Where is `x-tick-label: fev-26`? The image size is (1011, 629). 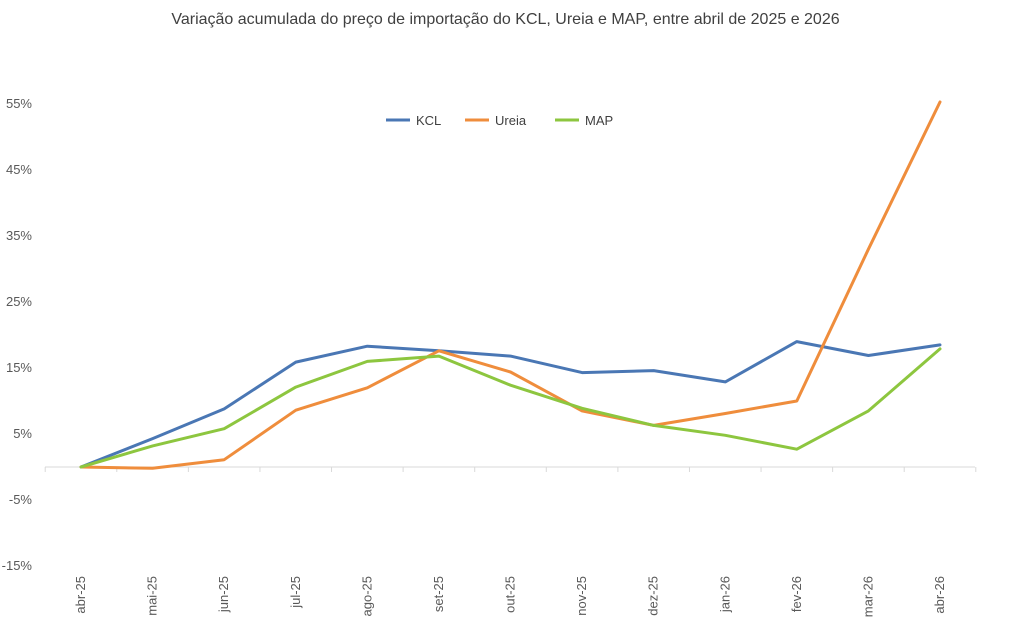 x-tick-label: fev-26 is located at coordinates (796, 594).